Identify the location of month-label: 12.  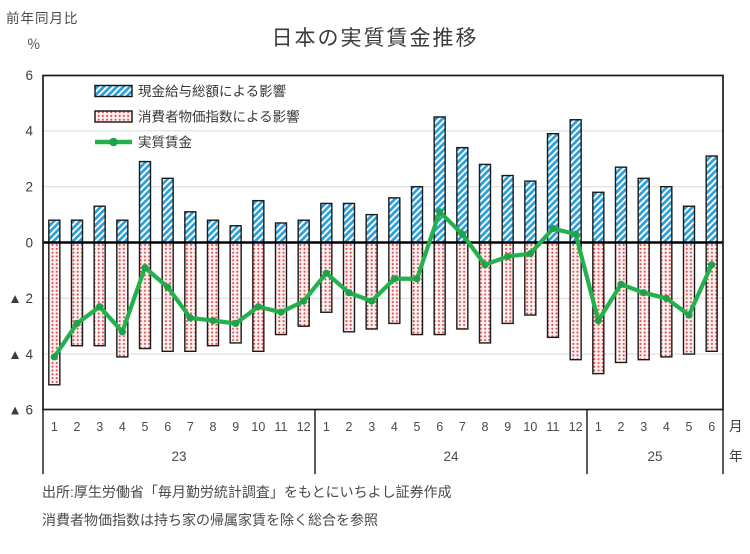
(576, 427).